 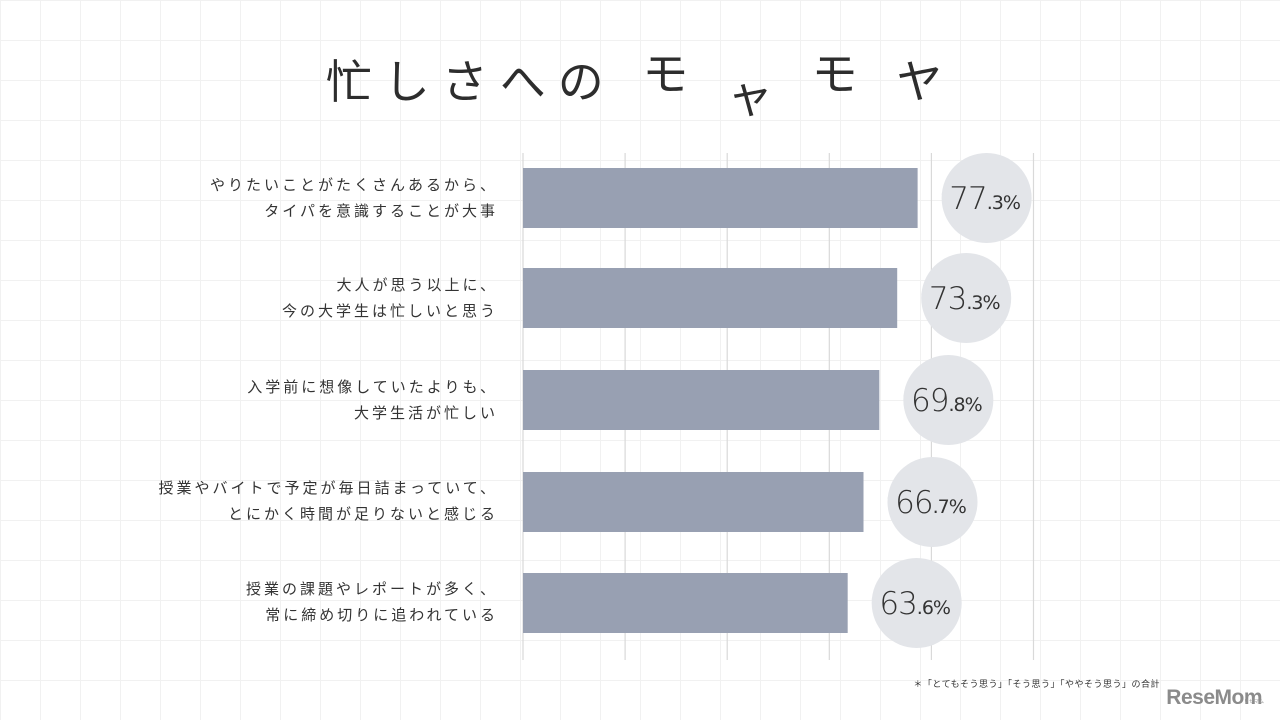 I want to click on data-label-decimal: .7%, so click(x=949, y=507).